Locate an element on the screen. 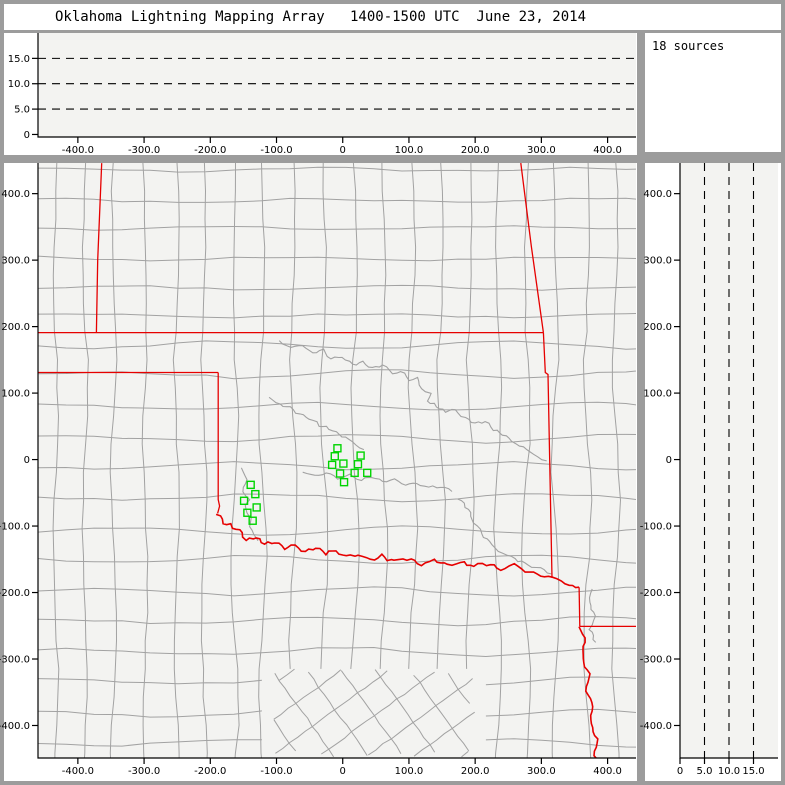 This screenshot has height=785, width=785. alt-ns-y-tick-label: 0 is located at coordinates (669, 460).